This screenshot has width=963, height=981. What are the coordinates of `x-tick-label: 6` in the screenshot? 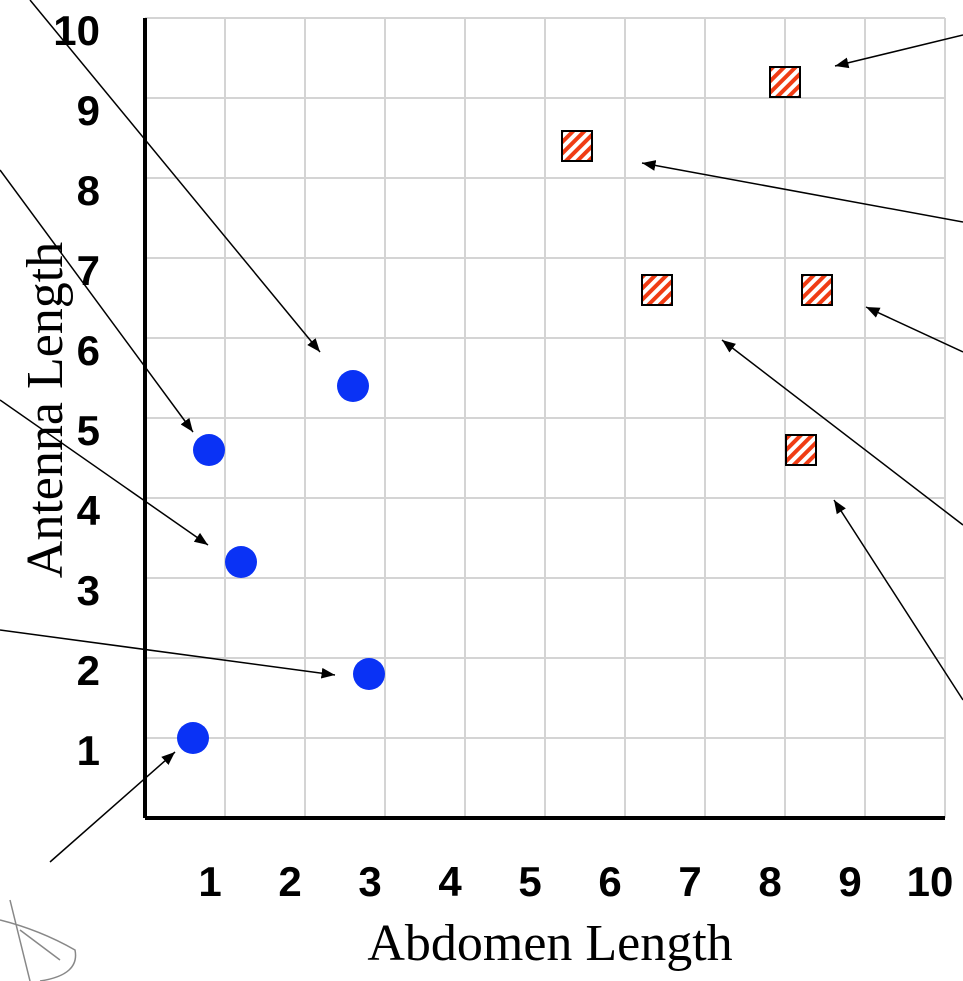 It's located at (609, 881).